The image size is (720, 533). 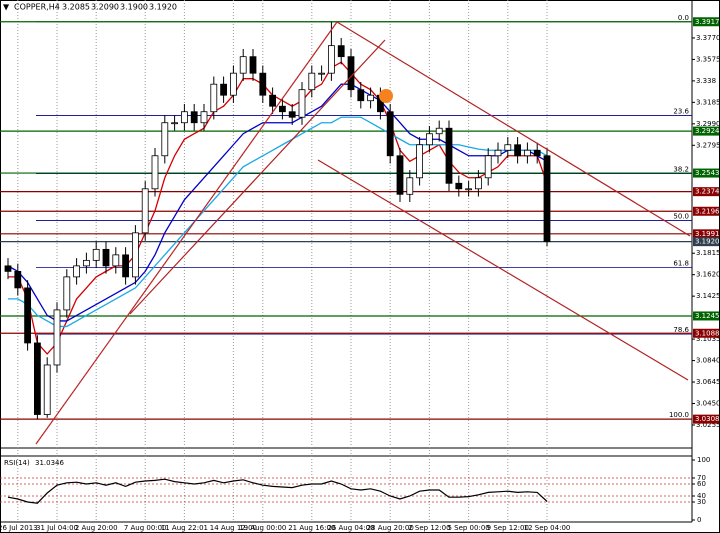 What do you see at coordinates (57, 528) in the screenshot?
I see `x-tick-label: 31 Jul 04:00` at bounding box center [57, 528].